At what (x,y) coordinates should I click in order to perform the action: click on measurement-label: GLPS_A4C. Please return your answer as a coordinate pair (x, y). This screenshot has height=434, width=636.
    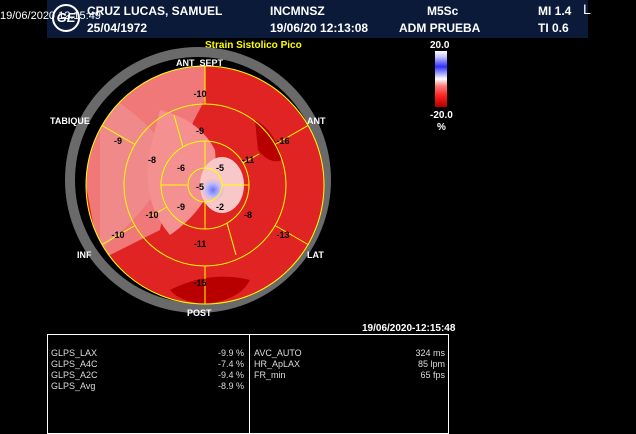
    Looking at the image, I should click on (74, 364).